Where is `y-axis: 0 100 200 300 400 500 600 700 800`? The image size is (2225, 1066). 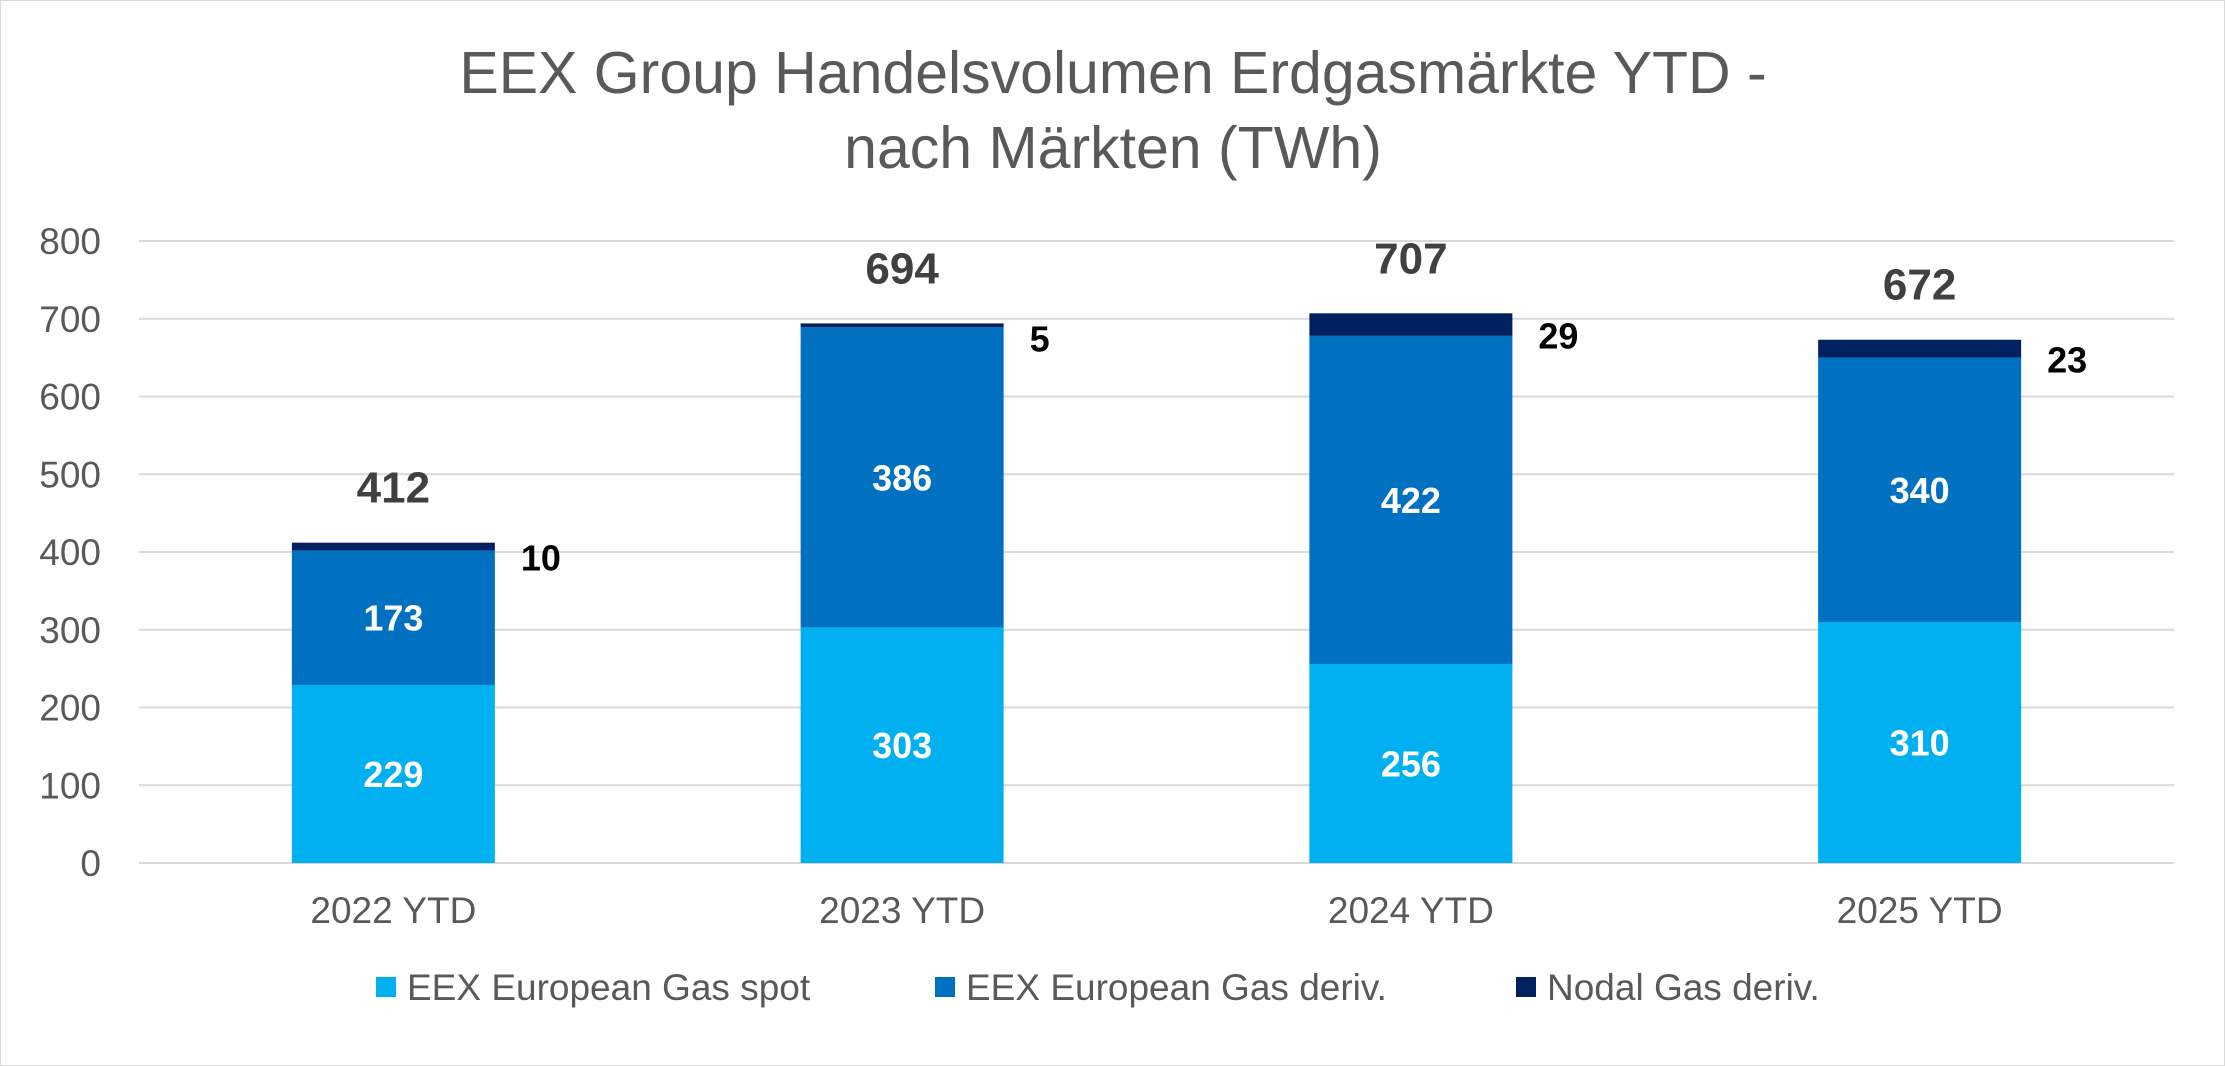
y-axis: 0 100 200 300 400 500 600 700 800 is located at coordinates (70, 552).